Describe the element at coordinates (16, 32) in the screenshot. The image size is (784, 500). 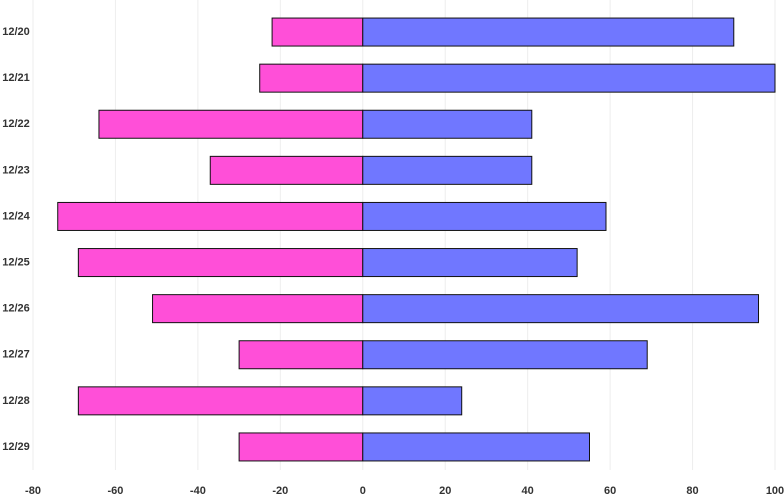
I see `y-tick-label: 12/20` at that location.